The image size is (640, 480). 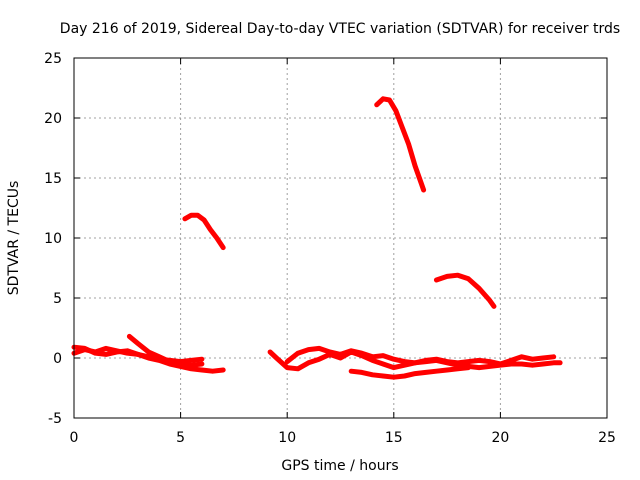 I want to click on y-tick-label: 5, so click(x=57, y=299).